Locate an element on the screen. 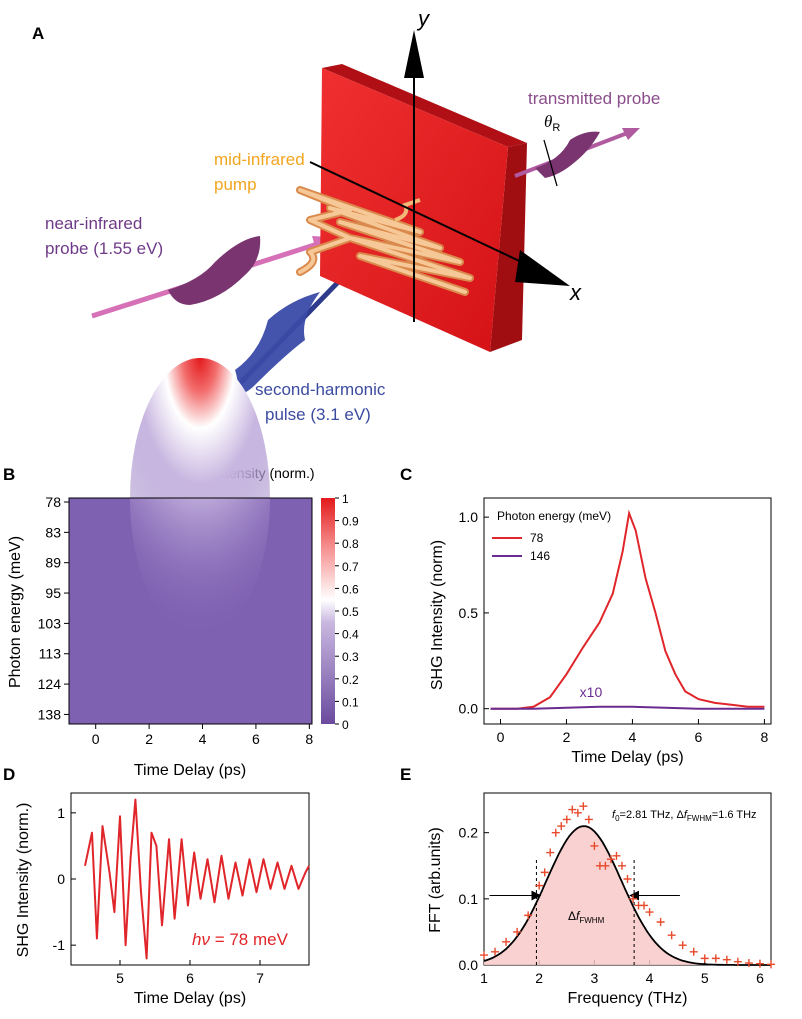 This screenshot has width=802, height=1019. y-axis-label: y is located at coordinates (423, 18).